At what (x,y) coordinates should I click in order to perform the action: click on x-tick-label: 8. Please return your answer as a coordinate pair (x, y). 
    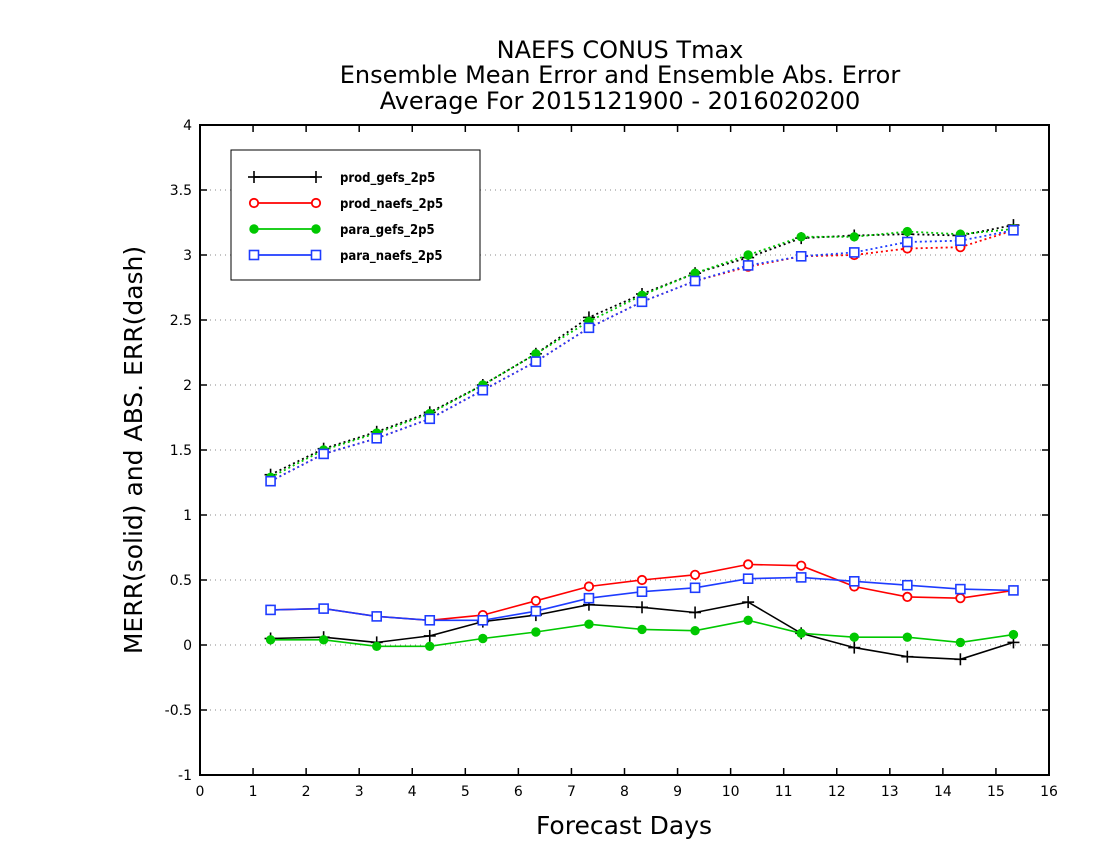
    Looking at the image, I should click on (624, 792).